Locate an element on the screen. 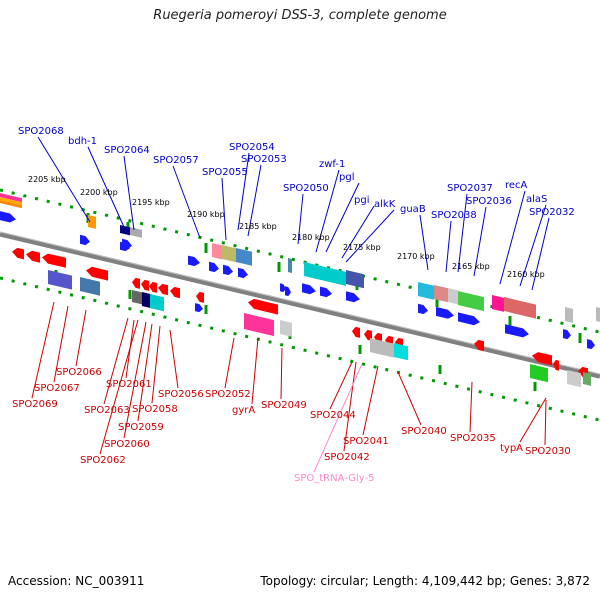 The width and height of the screenshot is (600, 600). scale-tick-label: 2170 kbp is located at coordinates (416, 256).